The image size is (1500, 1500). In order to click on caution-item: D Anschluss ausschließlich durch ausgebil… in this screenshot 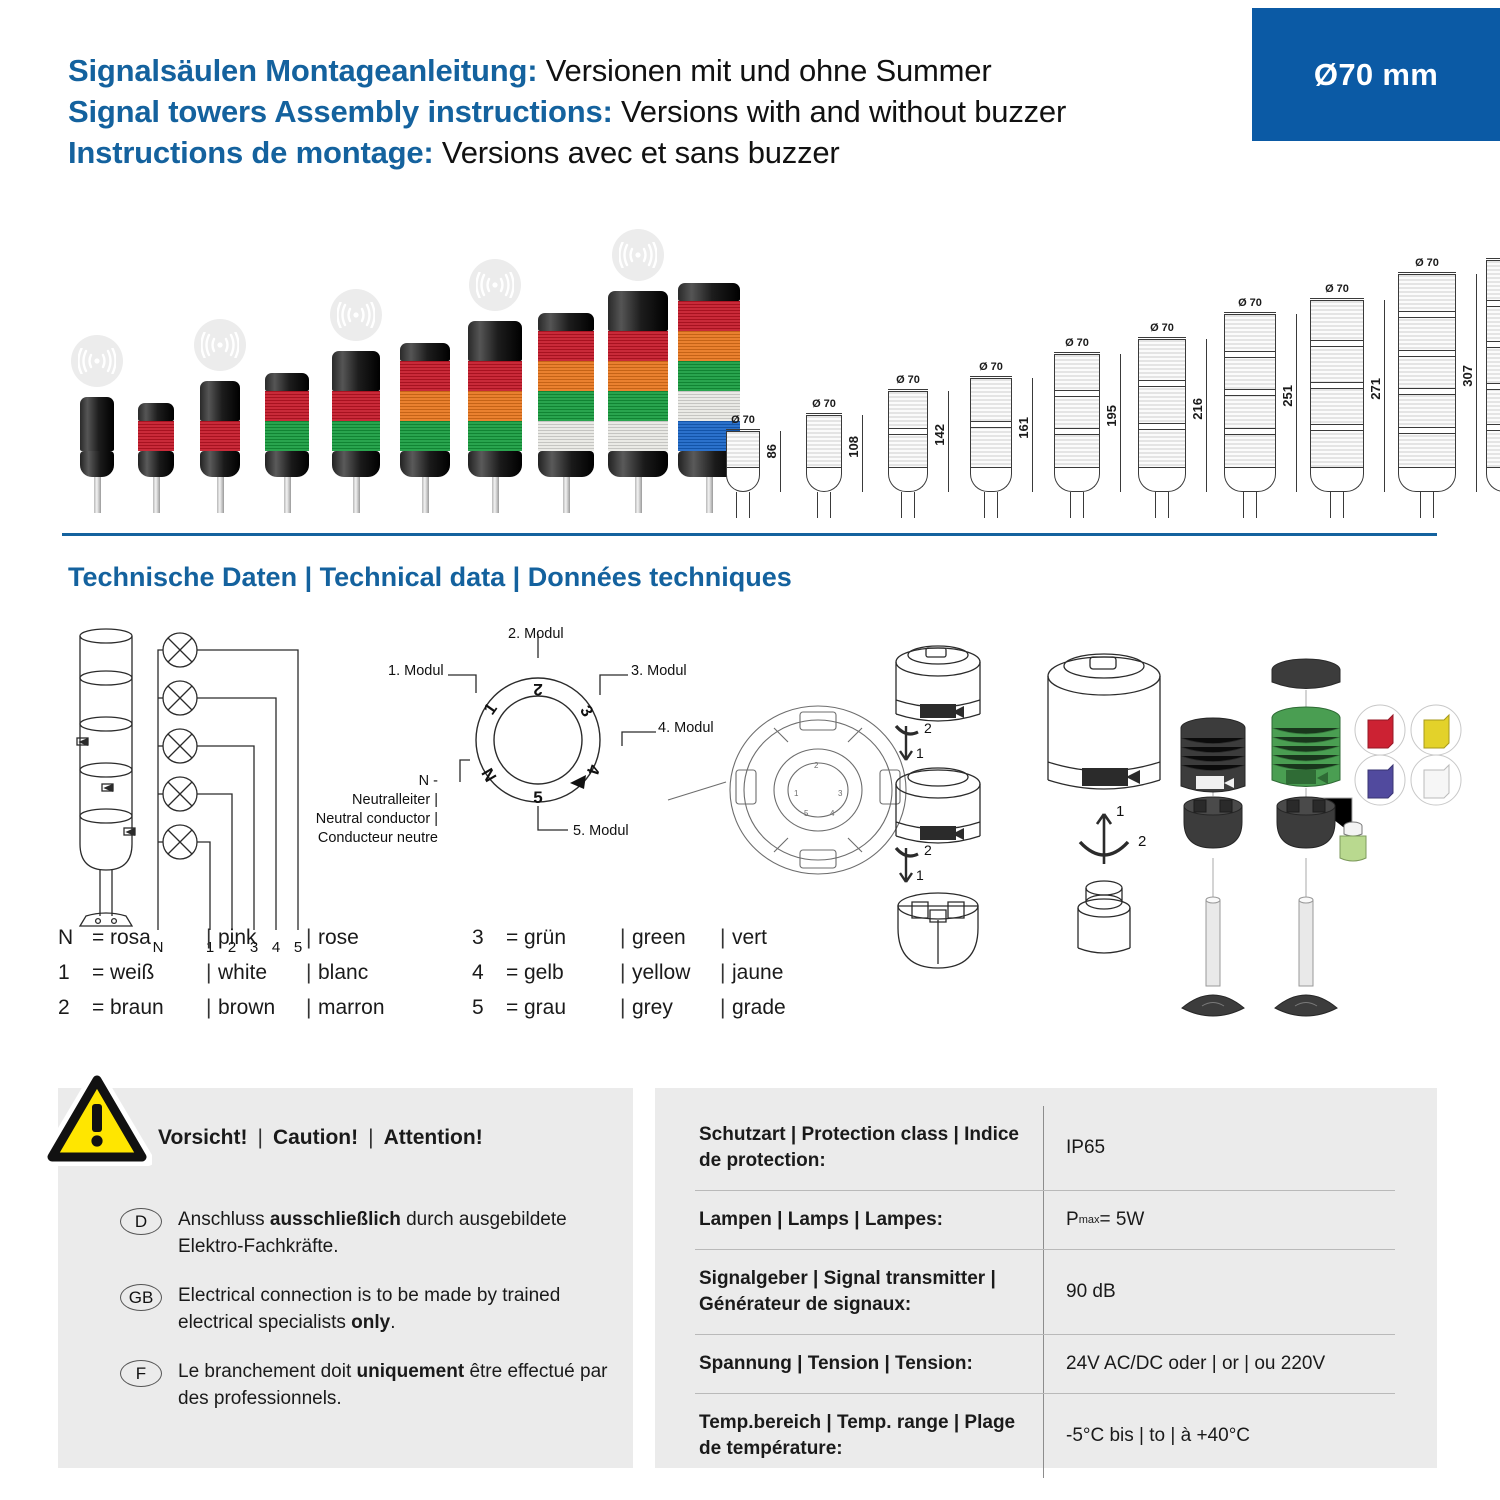, I will do `click(370, 1233)`.